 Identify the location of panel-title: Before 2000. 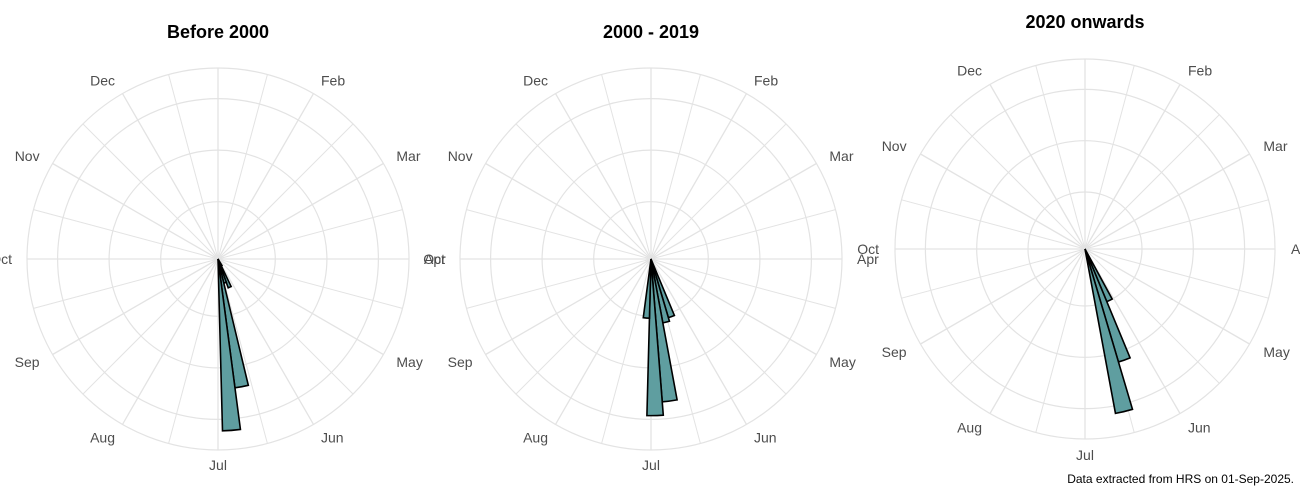
(218, 32).